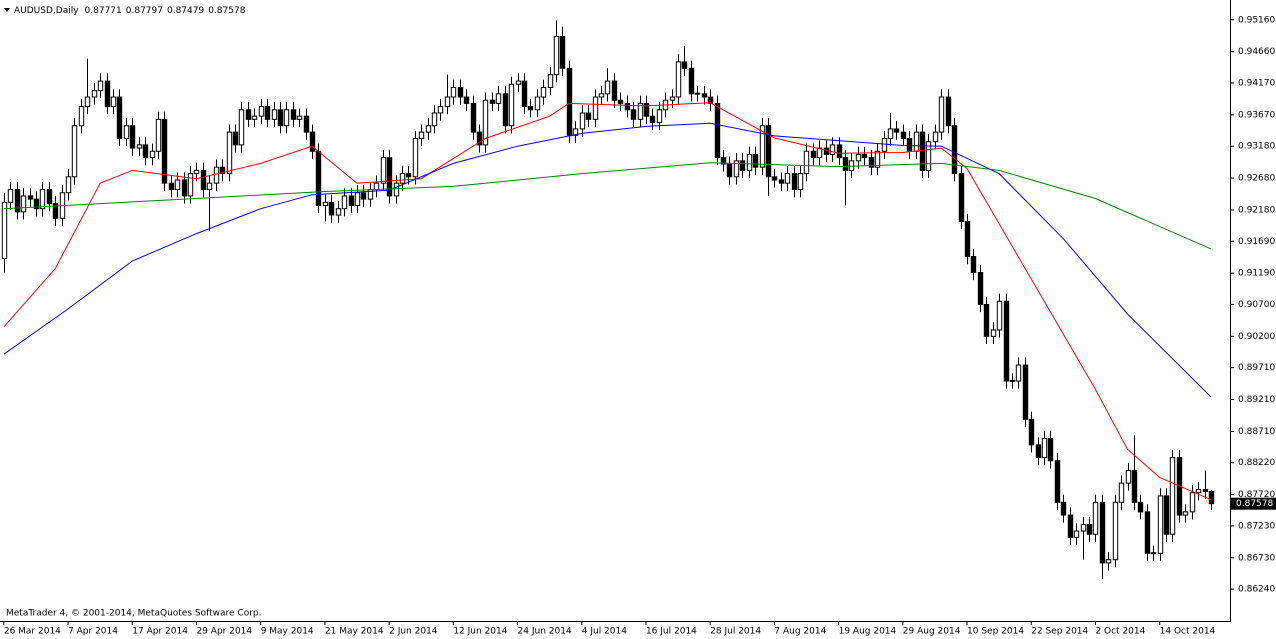  I want to click on x-tick-label: 7 Aug 2014, so click(800, 632).